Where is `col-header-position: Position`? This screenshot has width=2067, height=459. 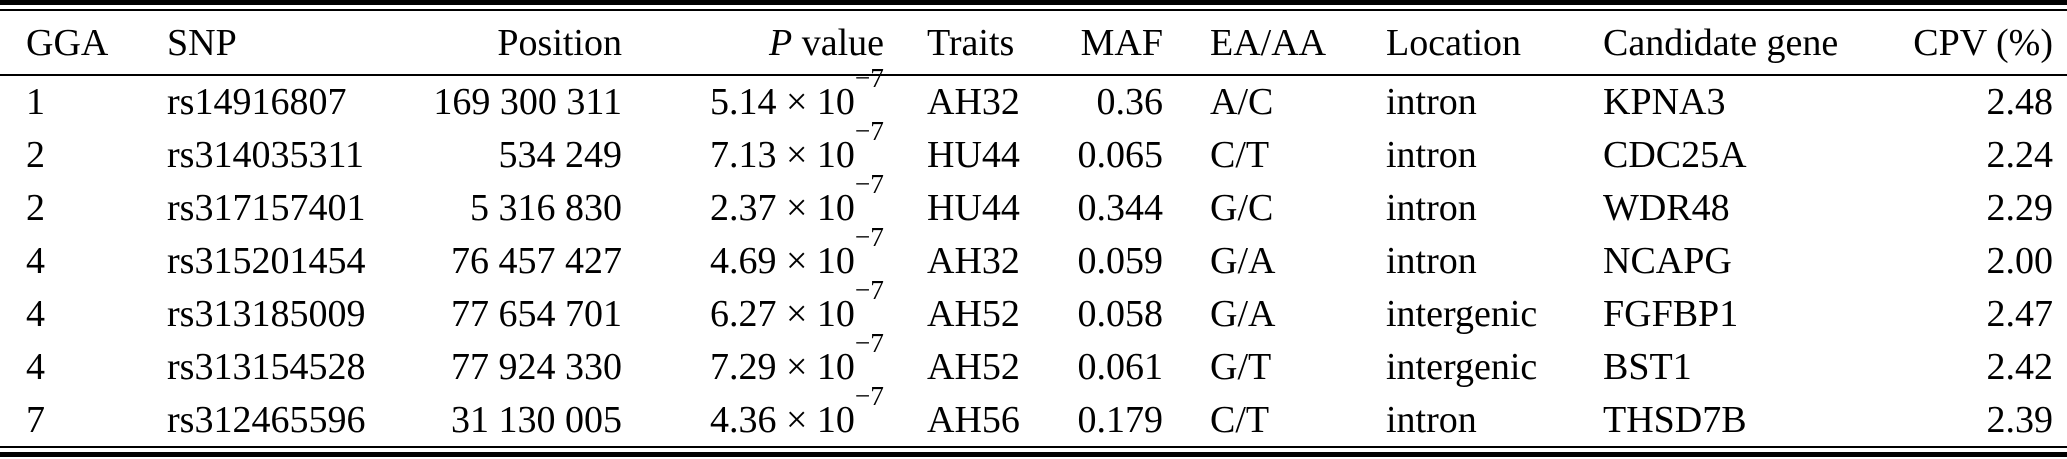 col-header-position: Position is located at coordinates (528, 43).